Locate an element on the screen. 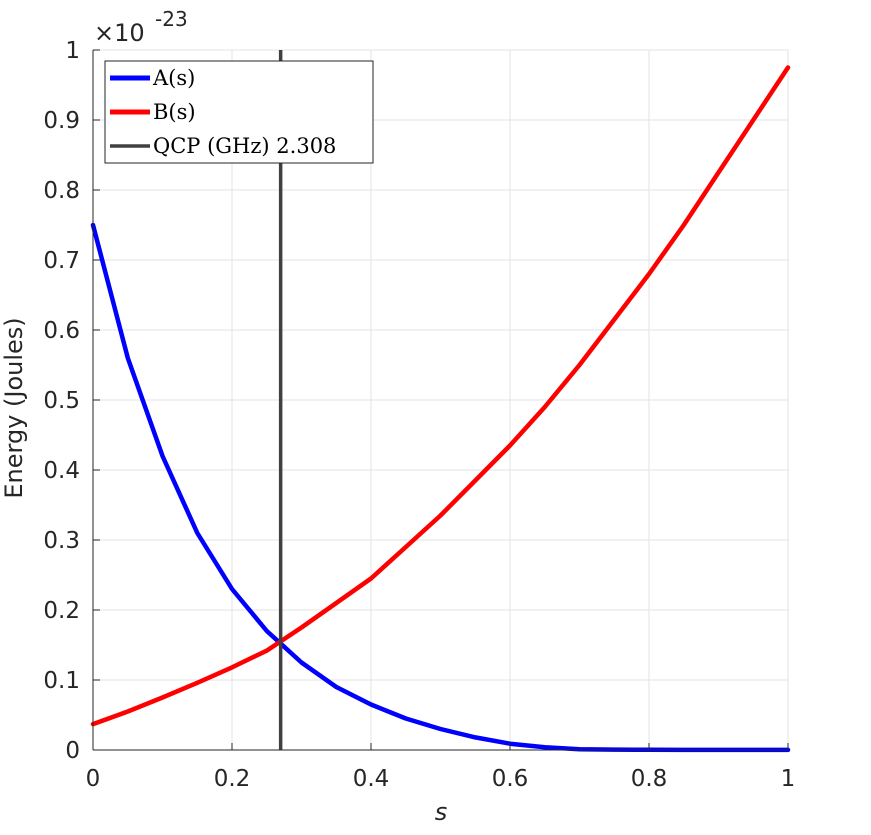  legend-label-a: A(s) is located at coordinates (173, 78).